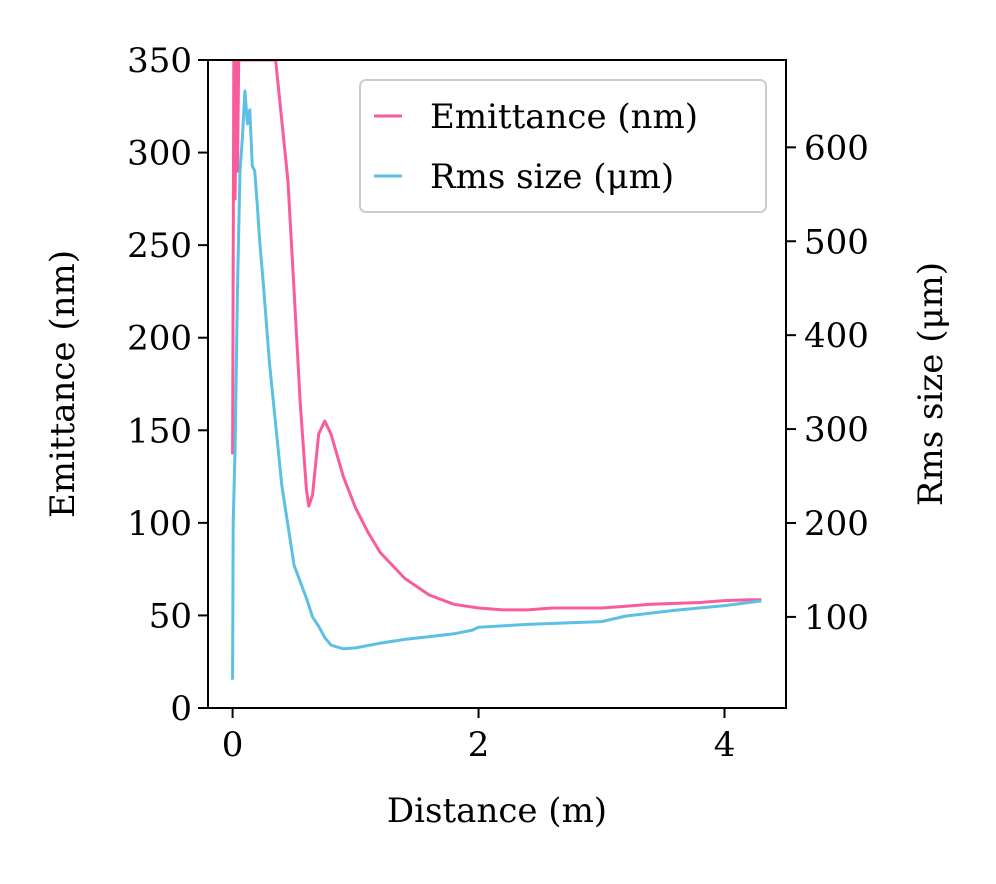 Image resolution: width=996 pixels, height=884 pixels. I want to click on y2-tick-label: 300, so click(836, 430).